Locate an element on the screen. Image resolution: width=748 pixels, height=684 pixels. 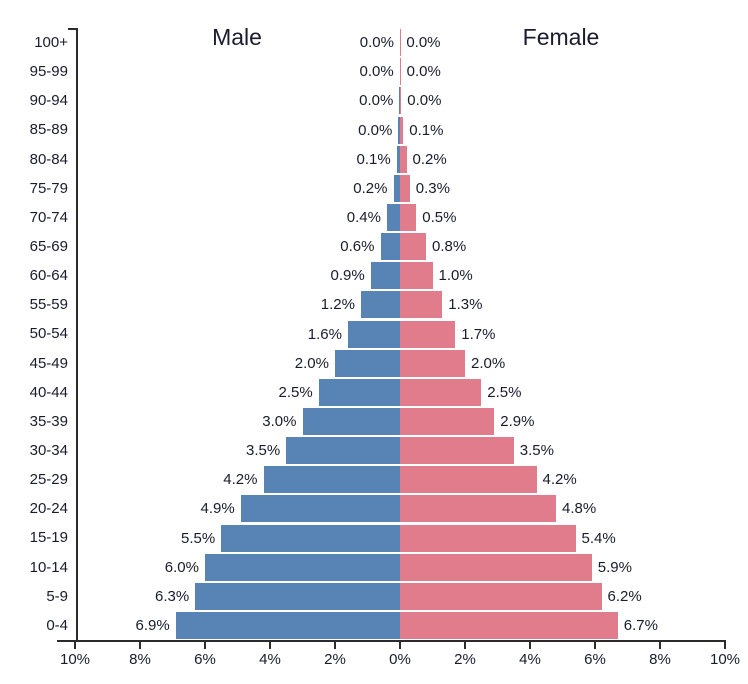
female-value-label: 0.5% is located at coordinates (439, 217).